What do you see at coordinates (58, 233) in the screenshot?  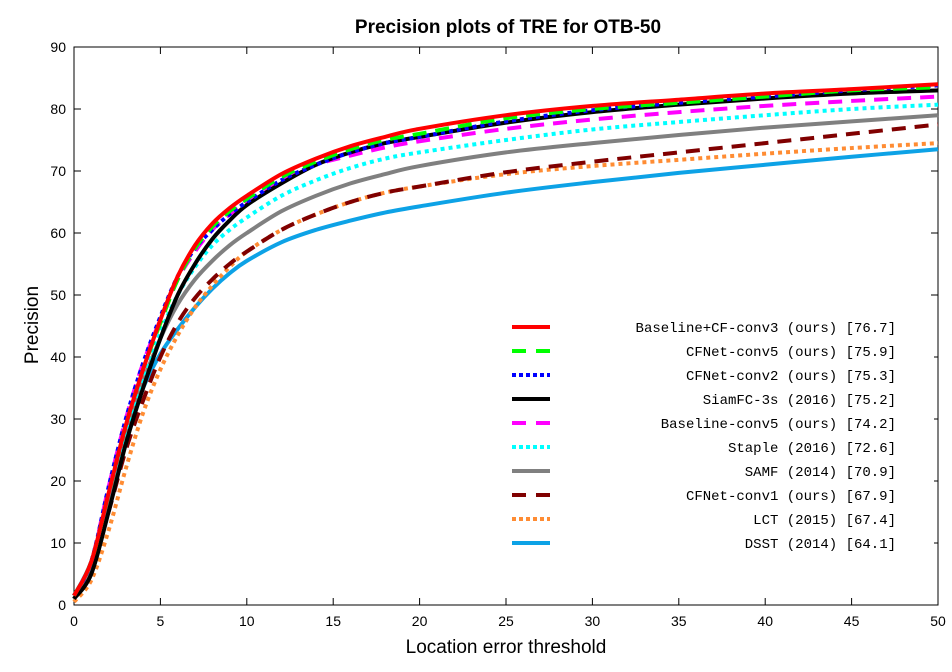 I see `y-tick-label: 60` at bounding box center [58, 233].